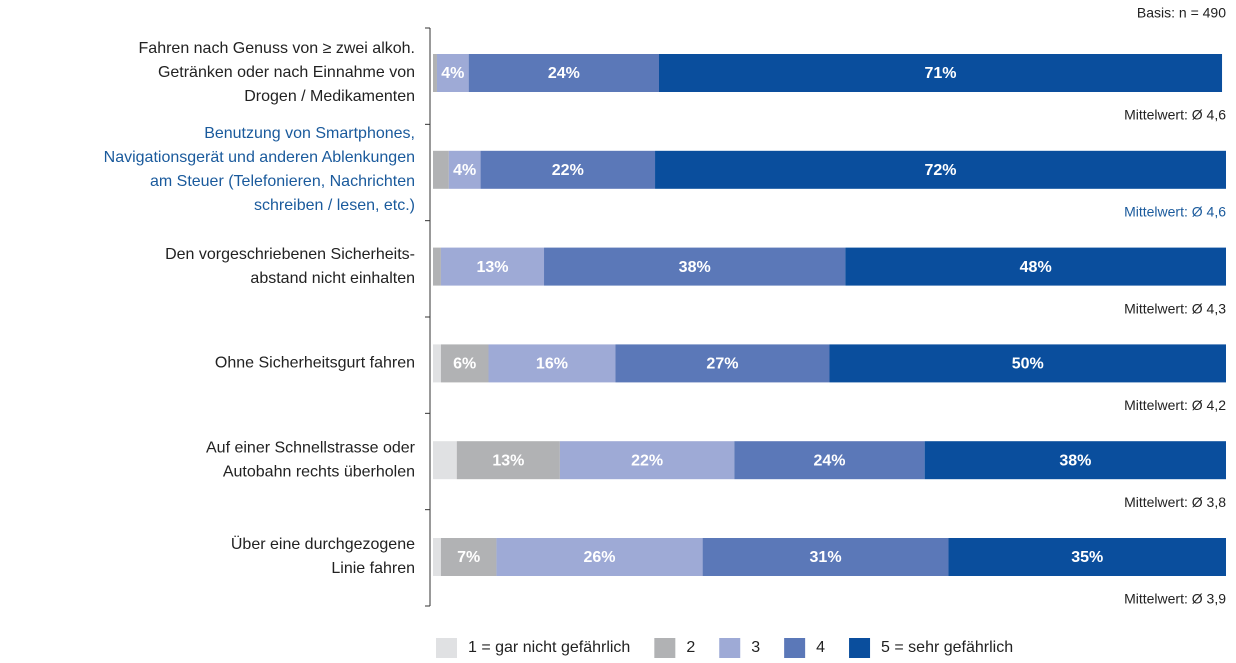  I want to click on value-label: 6%, so click(464, 364).